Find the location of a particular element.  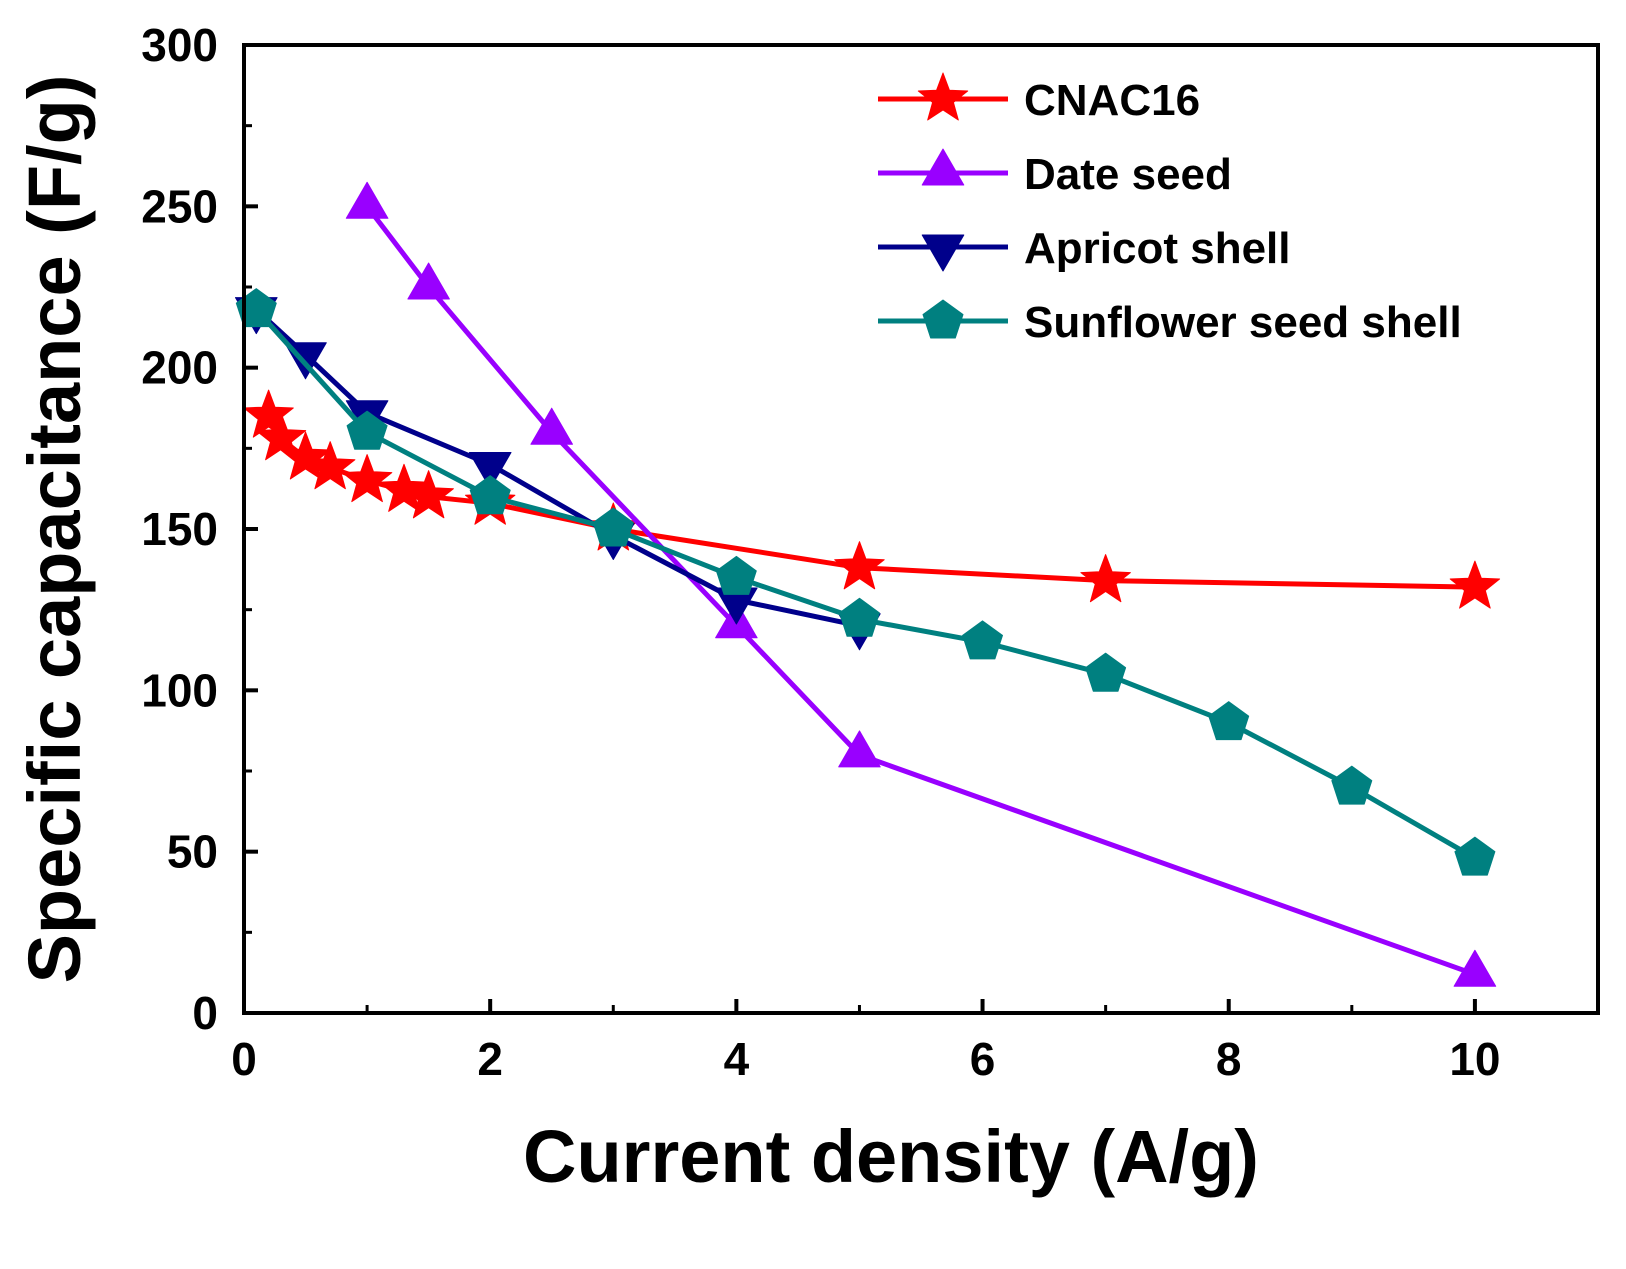

y-tick-label: 50 is located at coordinates (192, 852).